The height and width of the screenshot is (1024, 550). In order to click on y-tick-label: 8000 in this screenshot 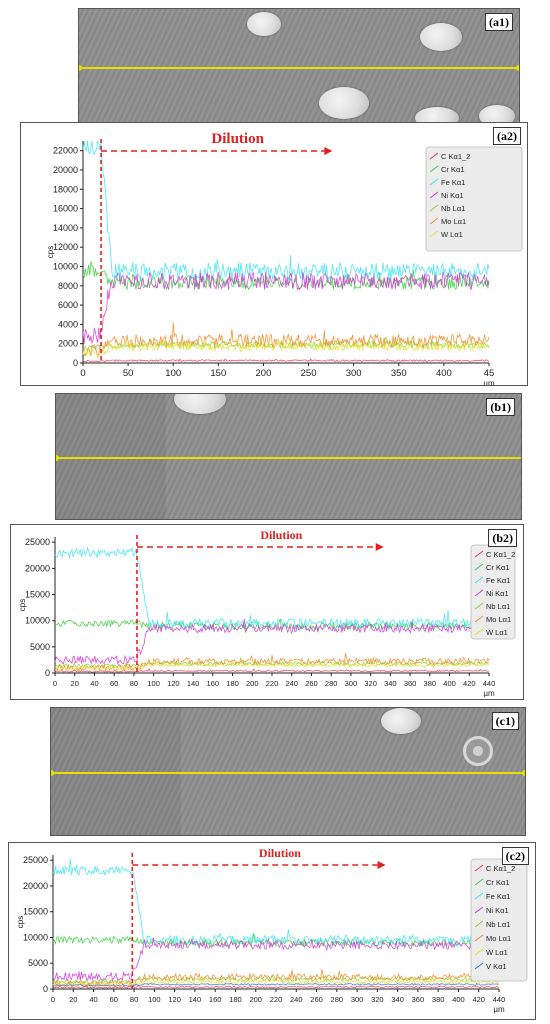, I will do `click(68, 286)`.